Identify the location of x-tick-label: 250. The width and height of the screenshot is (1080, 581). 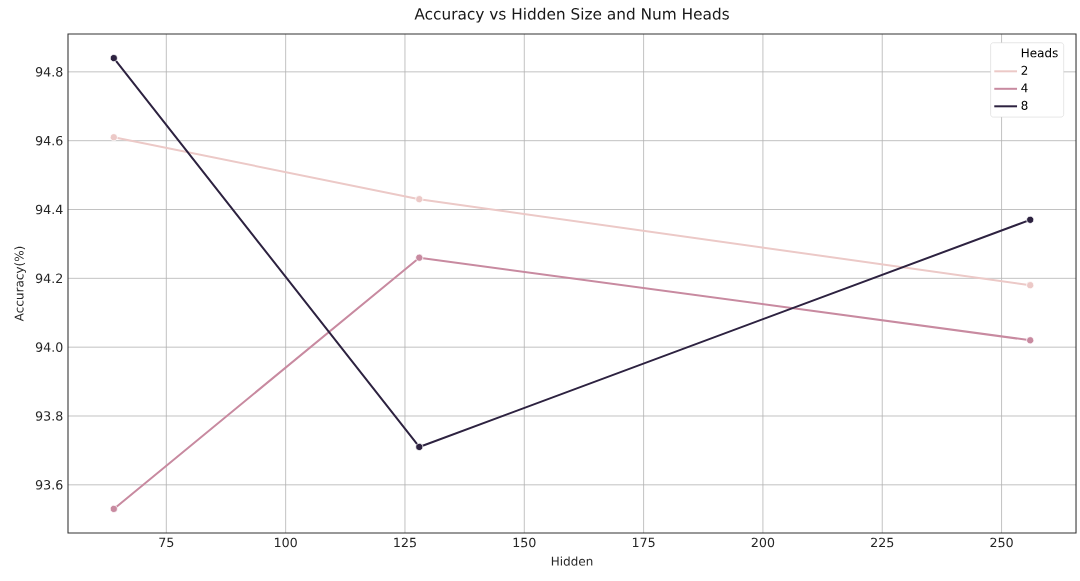
(1001, 542).